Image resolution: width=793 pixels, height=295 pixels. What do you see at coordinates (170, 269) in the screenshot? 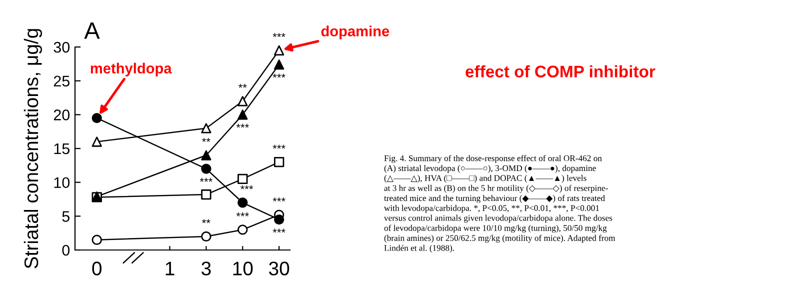
I see `x-tick-label: 1` at bounding box center [170, 269].